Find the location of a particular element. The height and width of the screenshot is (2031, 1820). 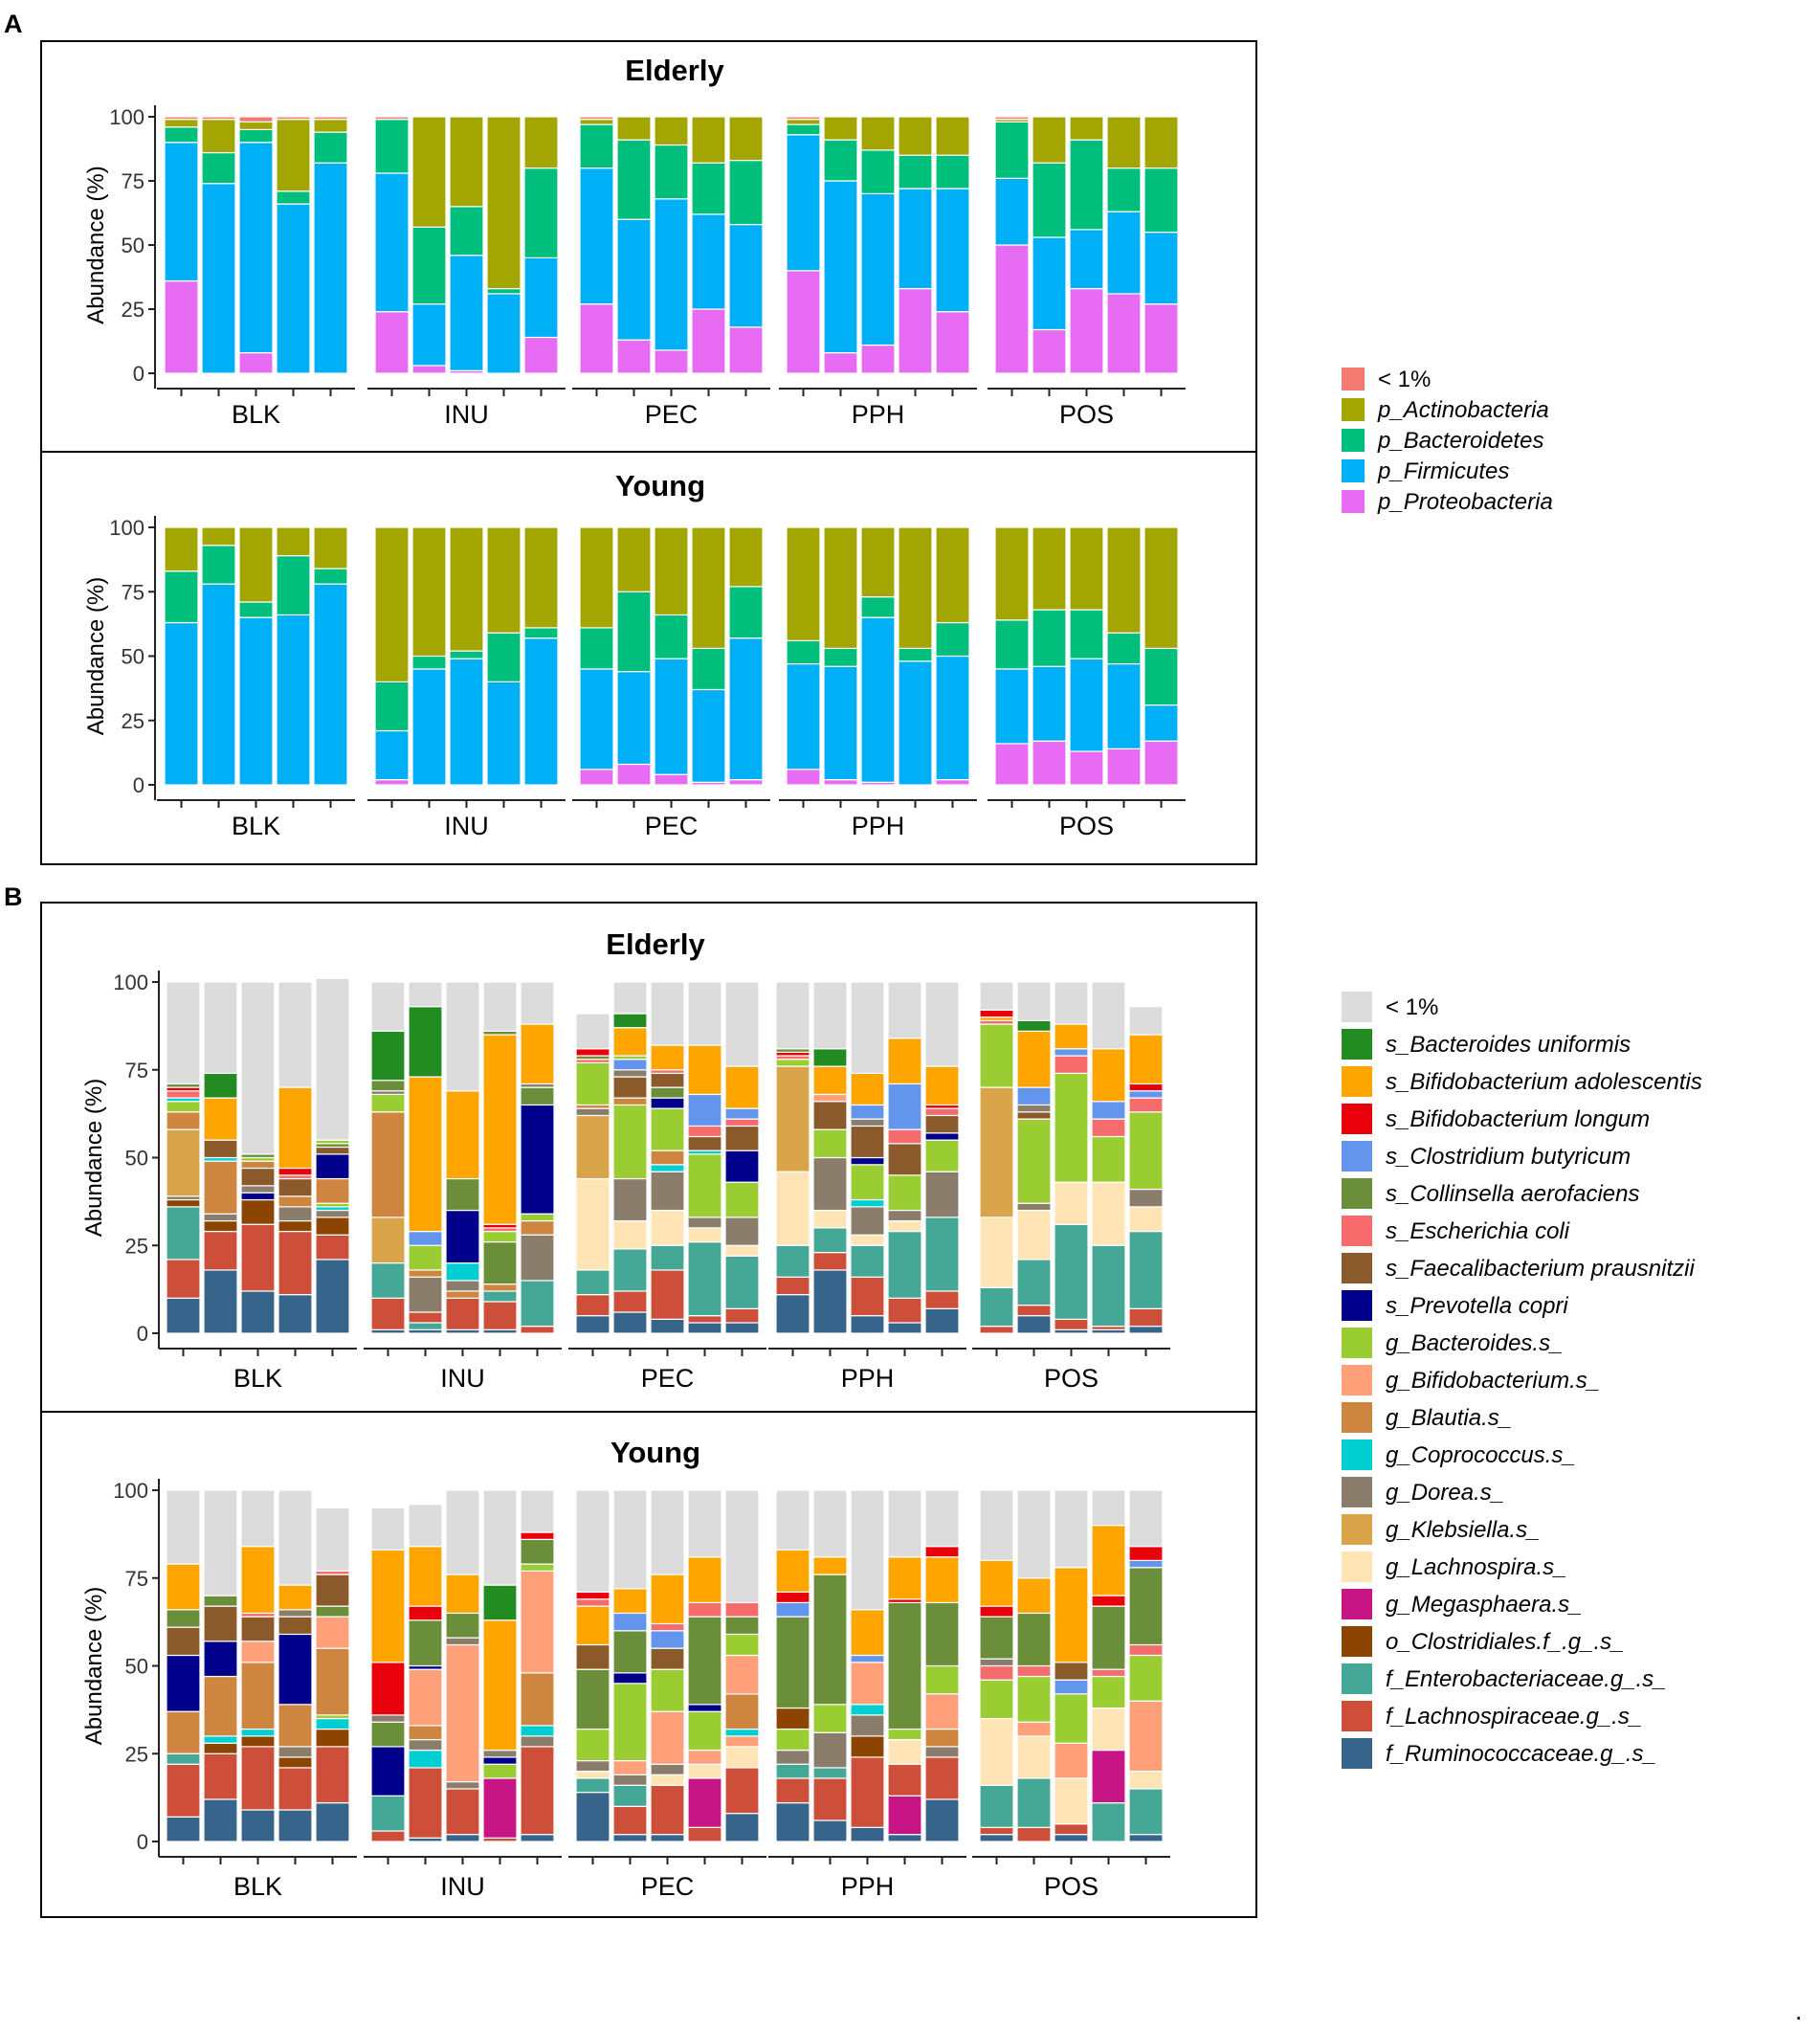

bar-segment-g-bifidobacterium-s is located at coordinates (1146, 1737).